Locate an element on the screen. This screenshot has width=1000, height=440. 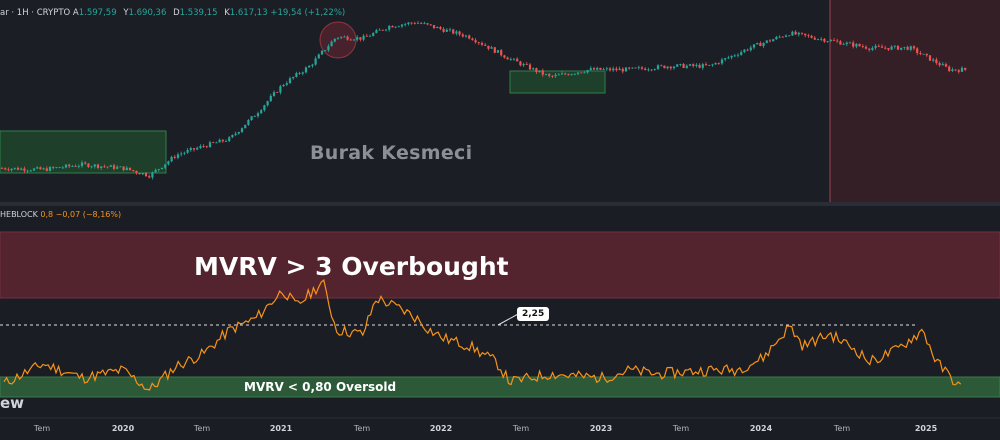
x-tick-6: Tem is located at coordinates (521, 428).